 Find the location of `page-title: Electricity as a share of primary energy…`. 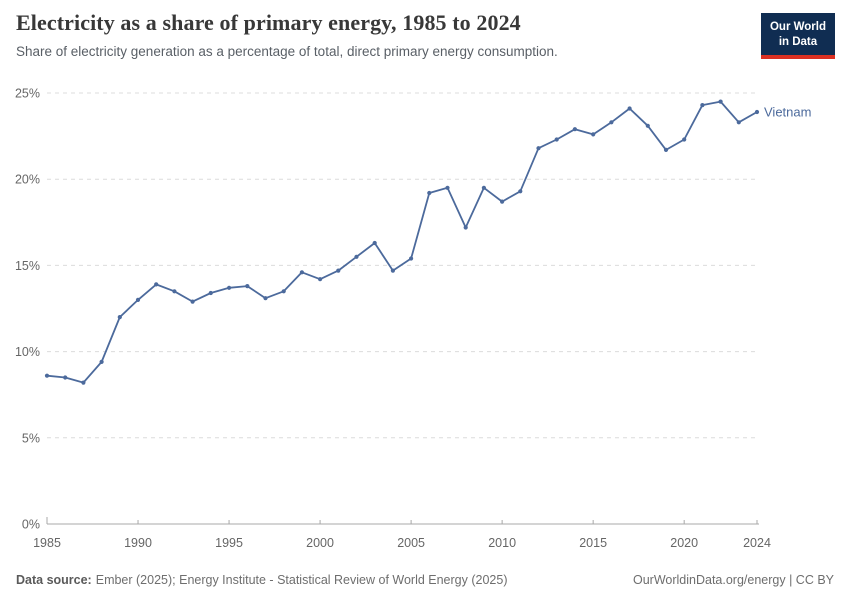

page-title: Electricity as a share of primary energy… is located at coordinates (268, 22).